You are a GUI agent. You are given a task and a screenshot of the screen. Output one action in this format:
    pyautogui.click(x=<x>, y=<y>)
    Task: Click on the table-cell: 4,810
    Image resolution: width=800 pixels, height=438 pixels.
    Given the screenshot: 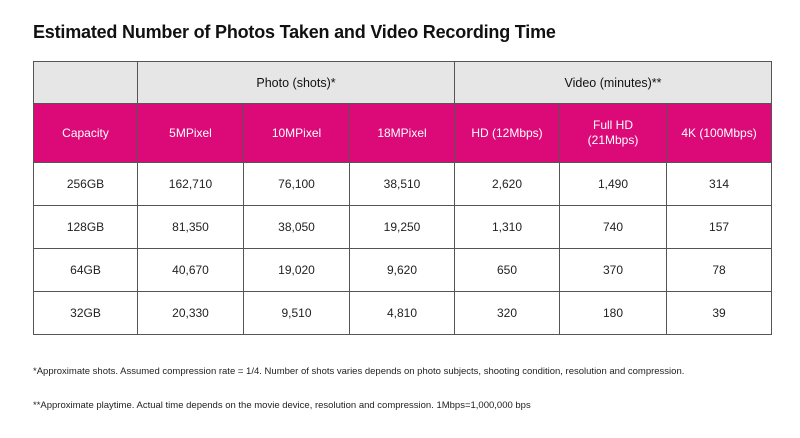 What is the action you would take?
    pyautogui.click(x=402, y=313)
    